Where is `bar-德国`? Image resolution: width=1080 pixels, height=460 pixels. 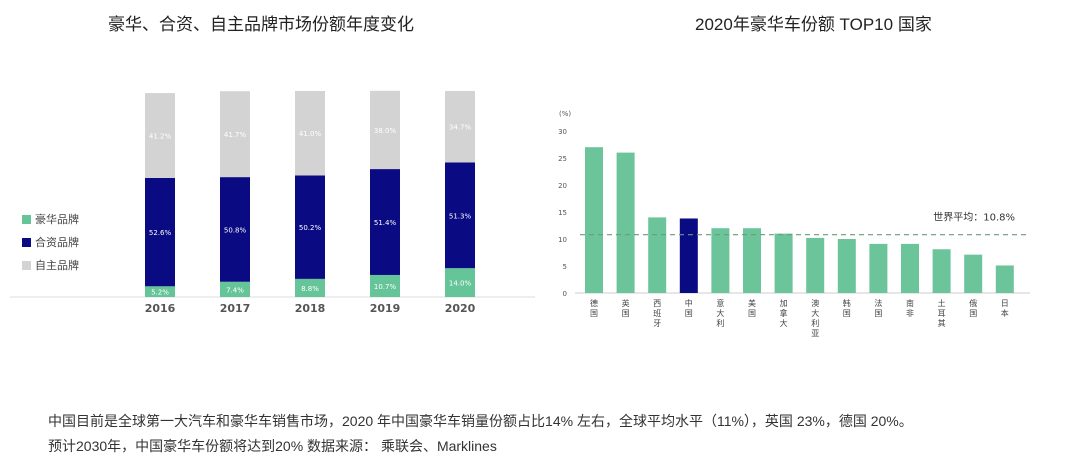
bar-德国 is located at coordinates (594, 220).